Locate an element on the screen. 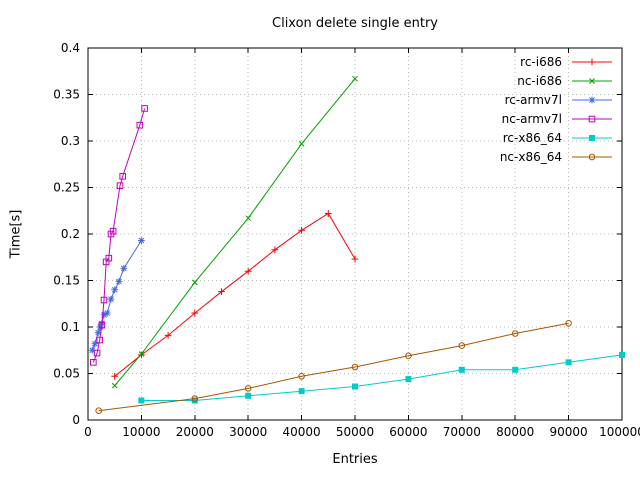  x-tick-label: 0 is located at coordinates (88, 432).